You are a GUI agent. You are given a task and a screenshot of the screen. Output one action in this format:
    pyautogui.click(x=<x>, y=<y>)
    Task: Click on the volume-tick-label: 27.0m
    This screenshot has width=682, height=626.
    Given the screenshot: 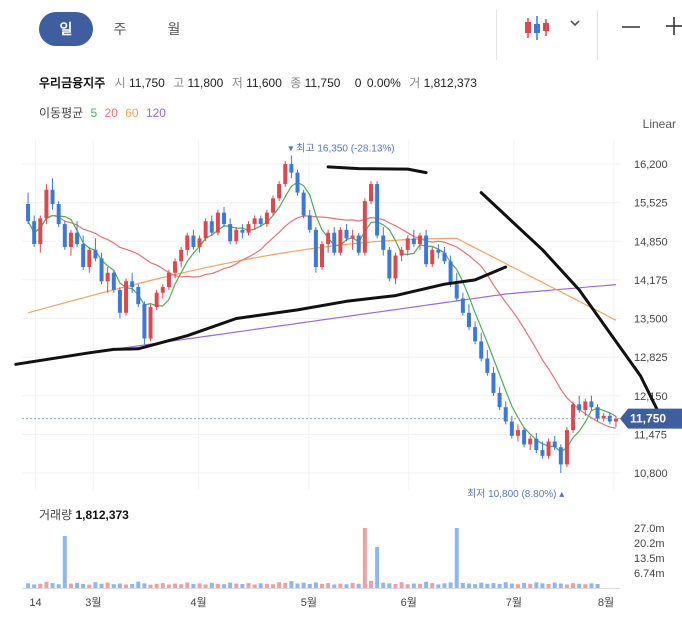 What is the action you would take?
    pyautogui.click(x=649, y=529)
    